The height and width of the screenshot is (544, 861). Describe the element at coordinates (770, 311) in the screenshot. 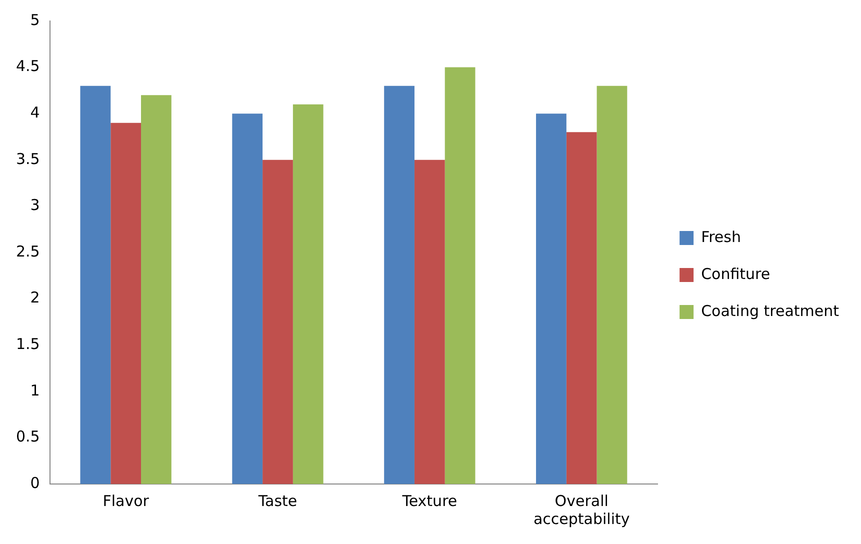

I see `legend-label: Coating treatment` at that location.